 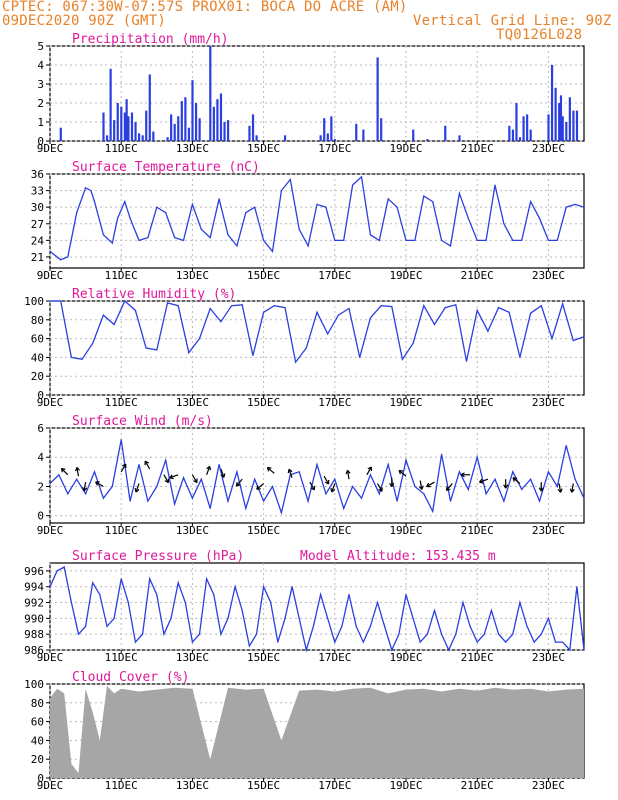 I want to click on chart-run-date: 09DEC2020 90Z (GMT), so click(x=84, y=21).